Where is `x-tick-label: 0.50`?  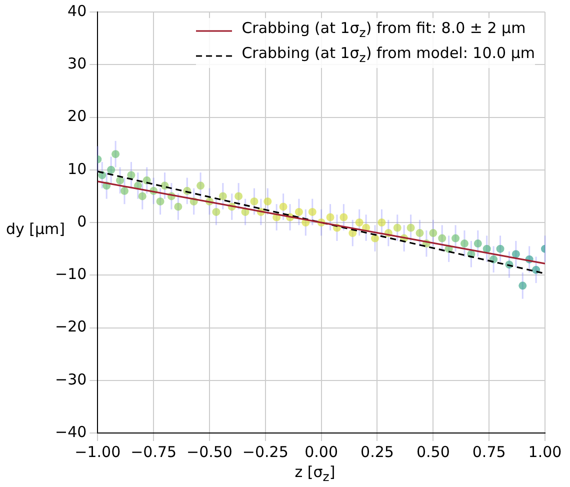 x-tick-label: 0.50 is located at coordinates (433, 451).